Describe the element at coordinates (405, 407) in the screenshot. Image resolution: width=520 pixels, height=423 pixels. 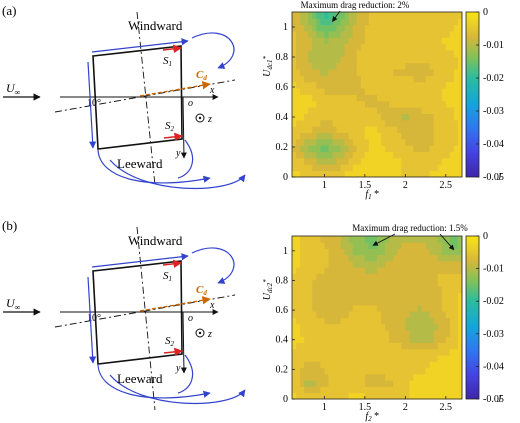
I see `x-tick-label: 2` at that location.